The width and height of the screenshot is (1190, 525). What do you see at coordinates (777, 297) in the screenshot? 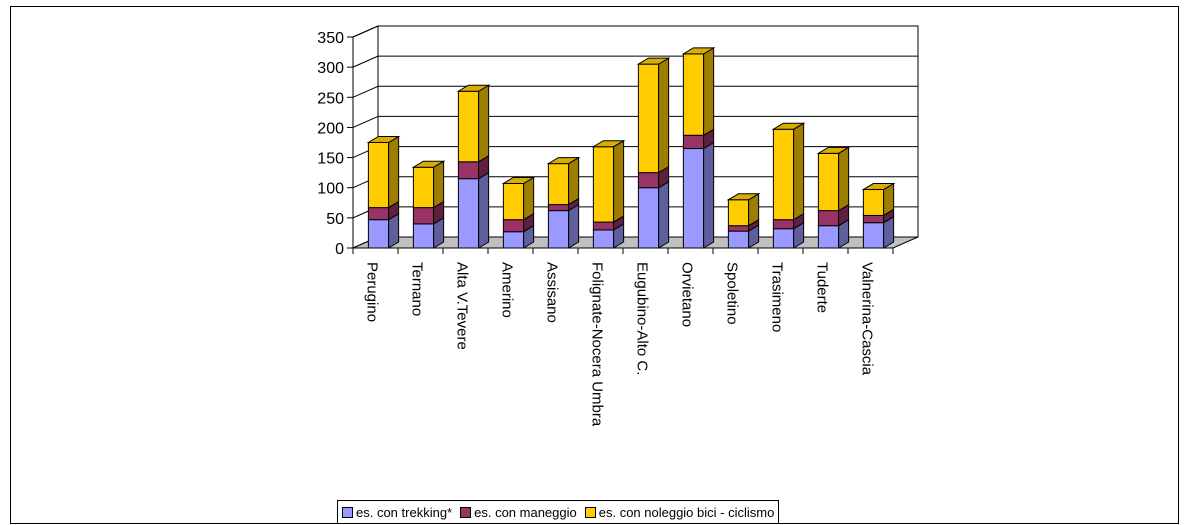
I see `x-tick-label: Trasimeno` at bounding box center [777, 297].